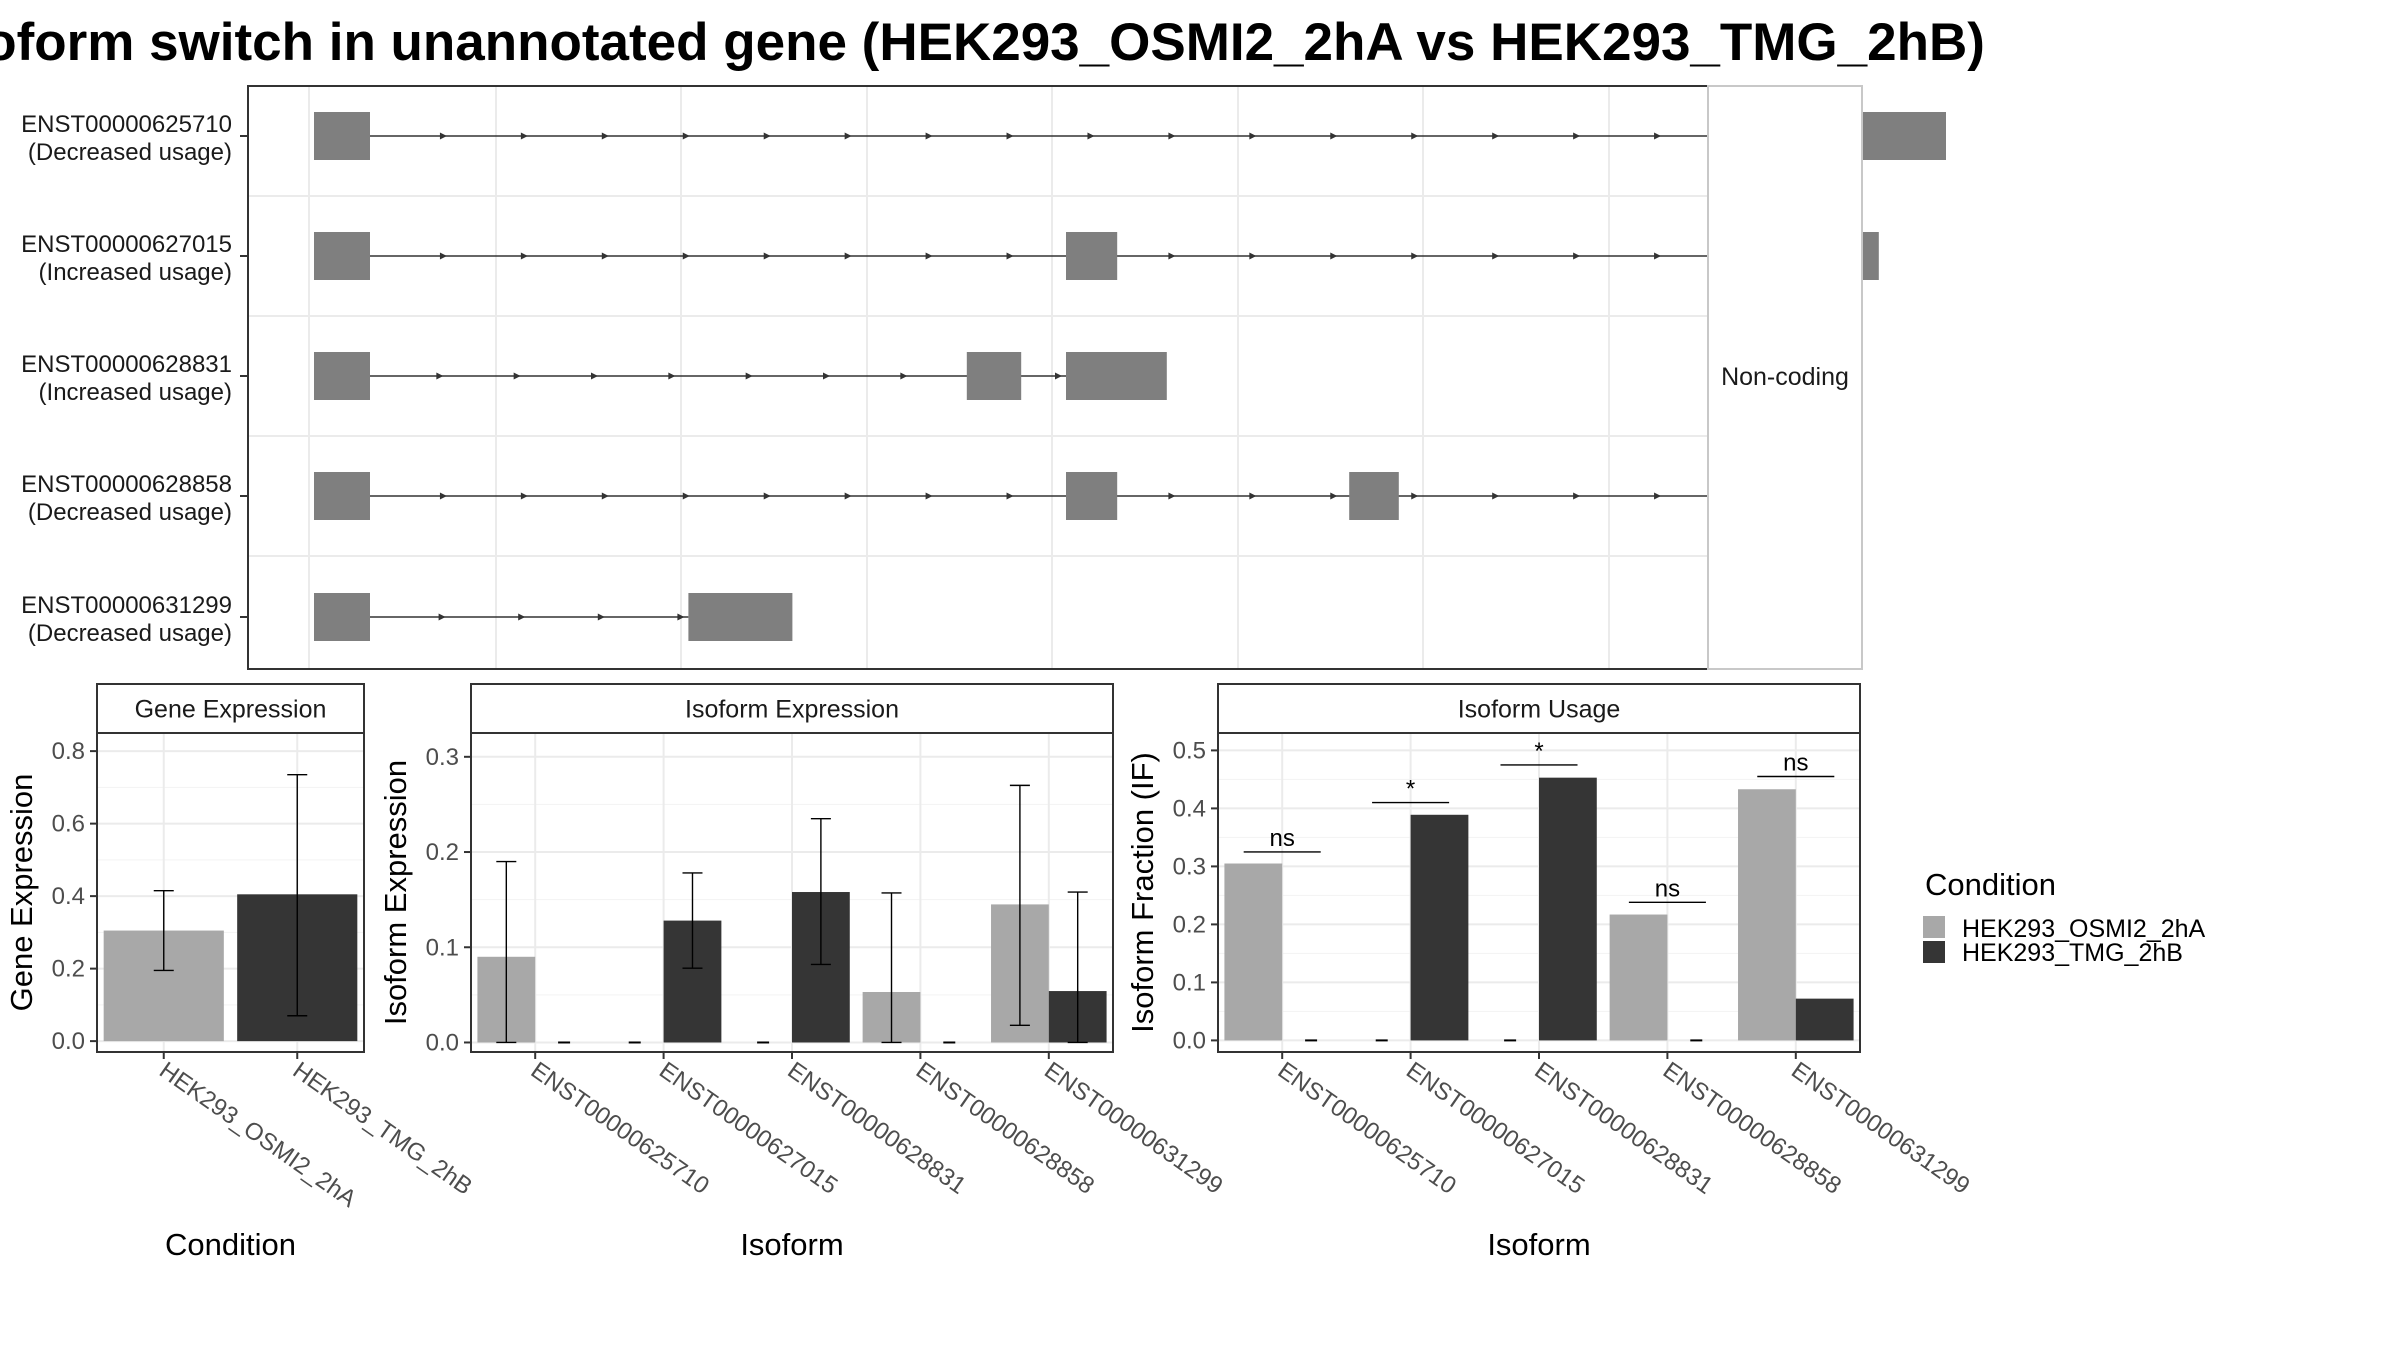  I want to click on y-axis-title: Isoform Fraction (IF), so click(1142, 892).